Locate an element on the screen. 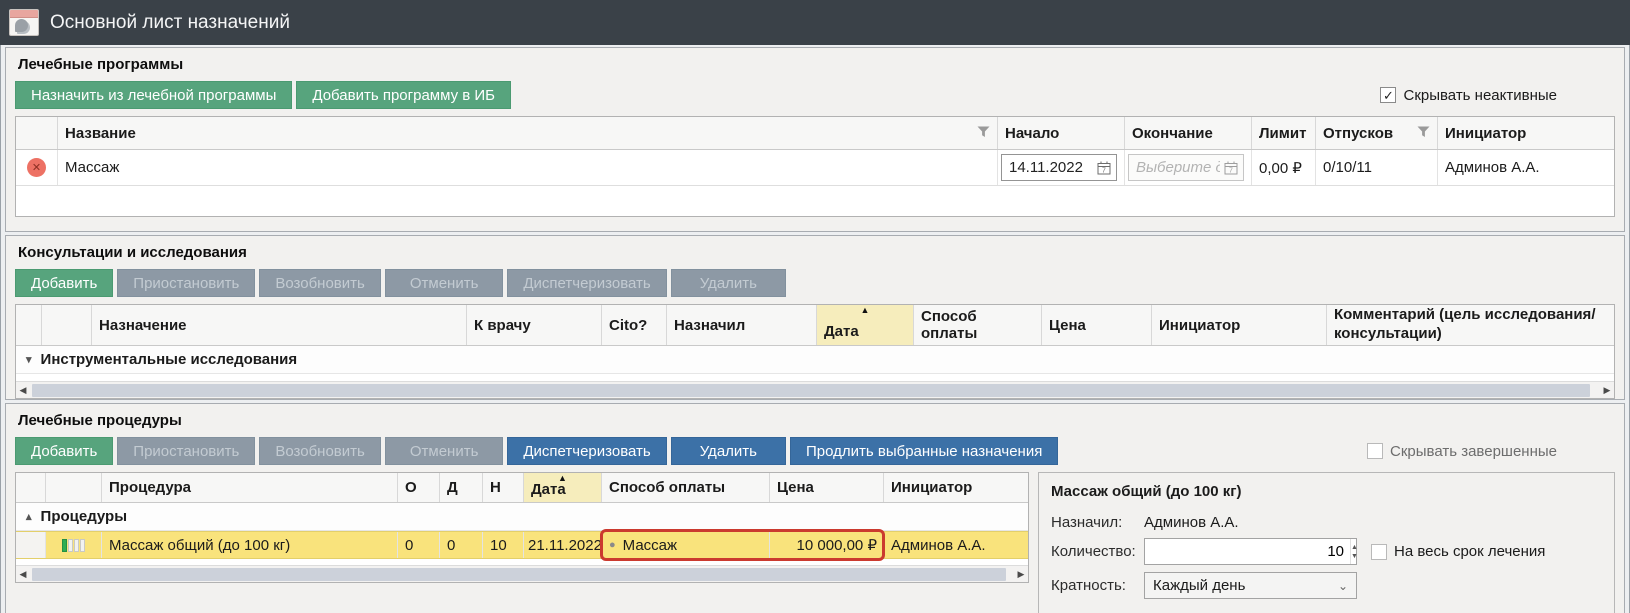 The width and height of the screenshot is (1630, 613). consult-col-price: Цена is located at coordinates (1097, 325).